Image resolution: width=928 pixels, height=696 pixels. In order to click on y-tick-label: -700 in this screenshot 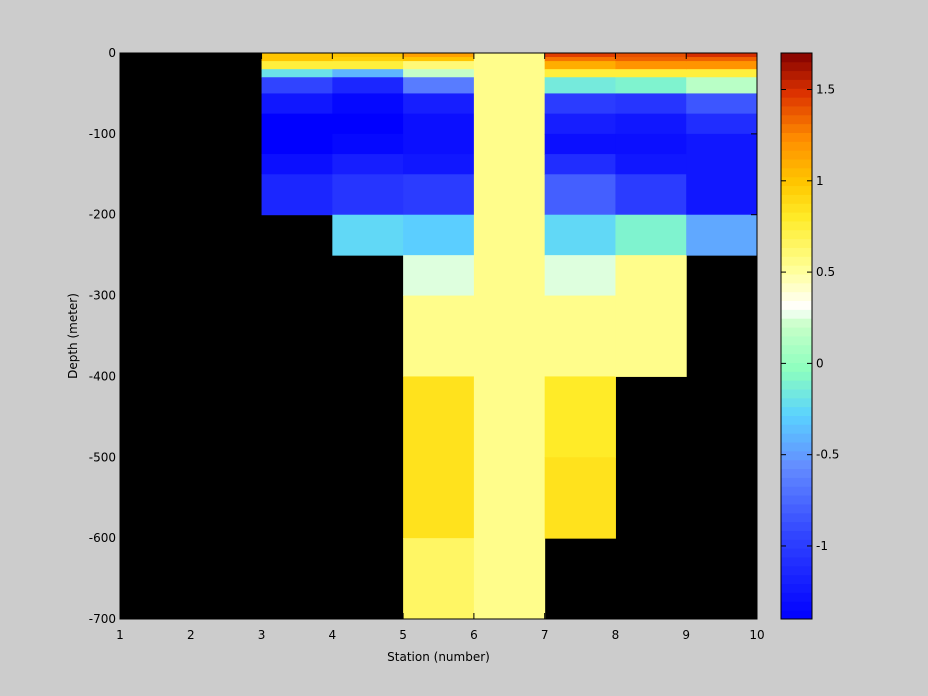, I will do `click(102, 619)`.